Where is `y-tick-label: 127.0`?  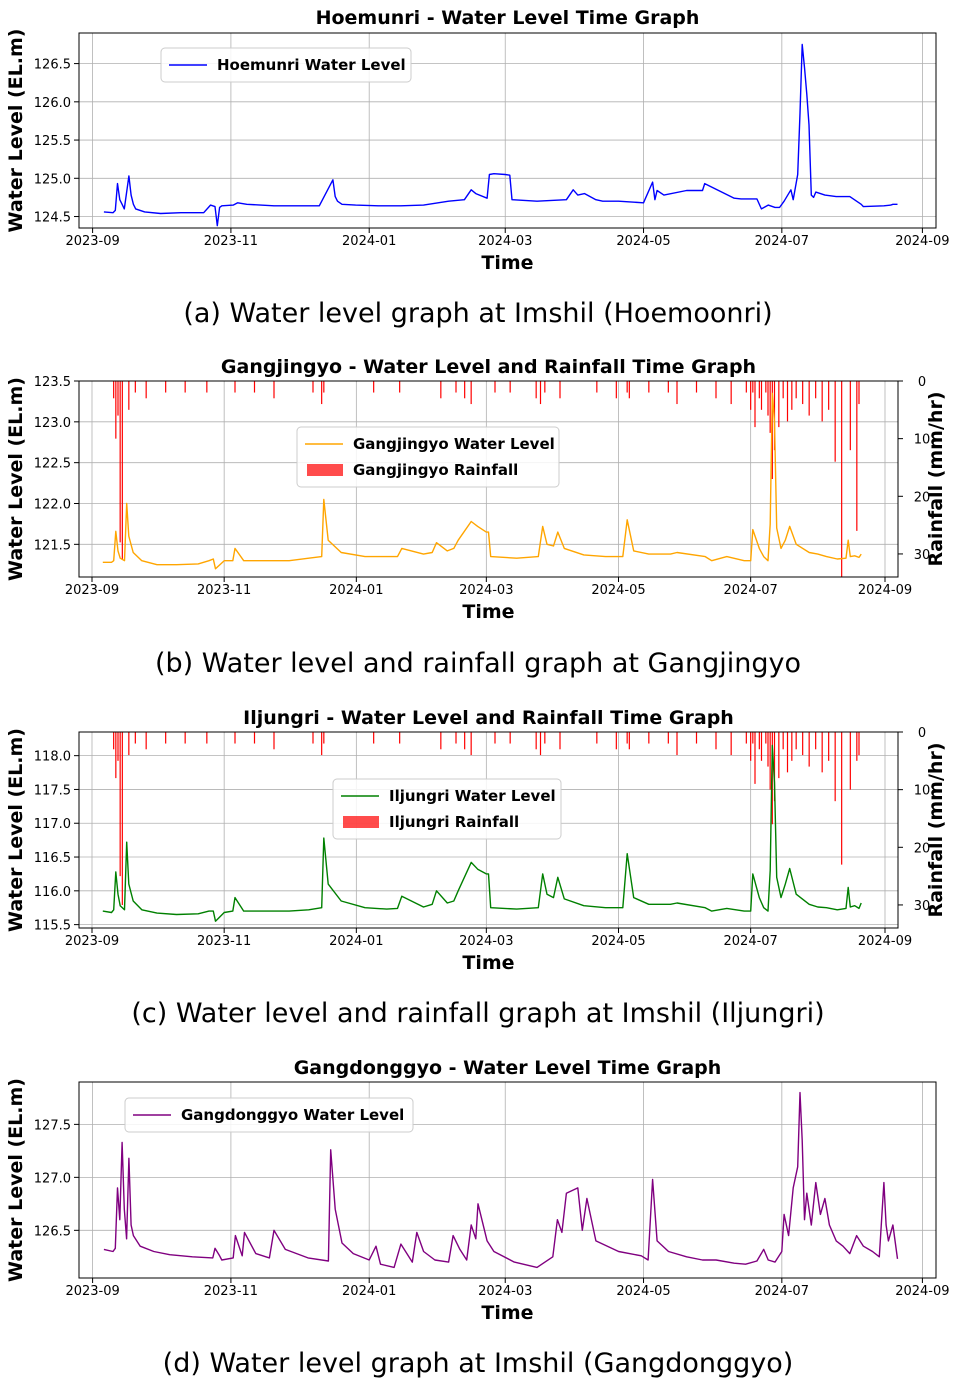
y-tick-label: 127.0 is located at coordinates (52, 1178).